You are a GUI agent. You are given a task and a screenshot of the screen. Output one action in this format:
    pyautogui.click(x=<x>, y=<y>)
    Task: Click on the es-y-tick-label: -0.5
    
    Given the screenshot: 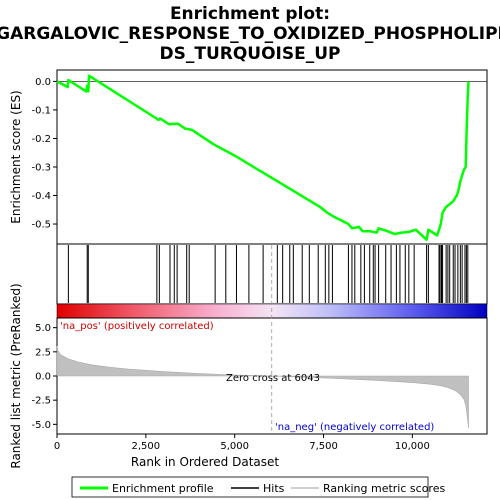 What is the action you would take?
    pyautogui.click(x=41, y=225)
    